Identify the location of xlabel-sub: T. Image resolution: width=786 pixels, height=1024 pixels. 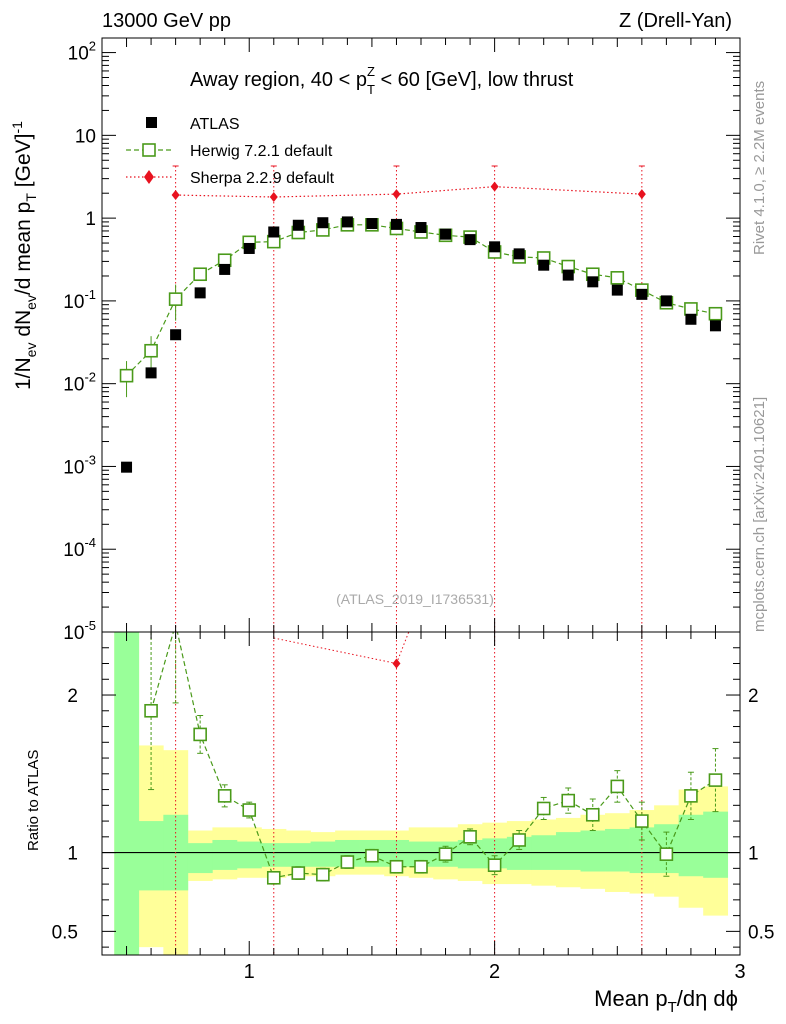
(672, 1007).